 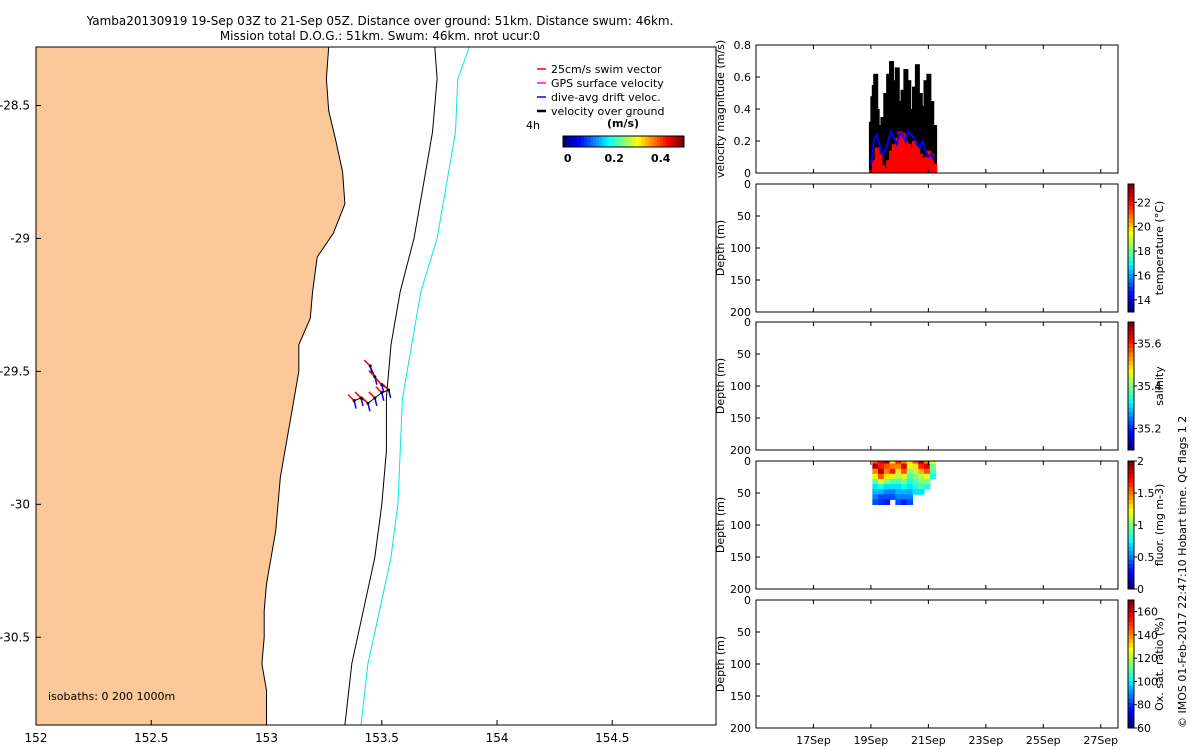 I want to click on depth-ytick-label: 50, so click(x=744, y=354).